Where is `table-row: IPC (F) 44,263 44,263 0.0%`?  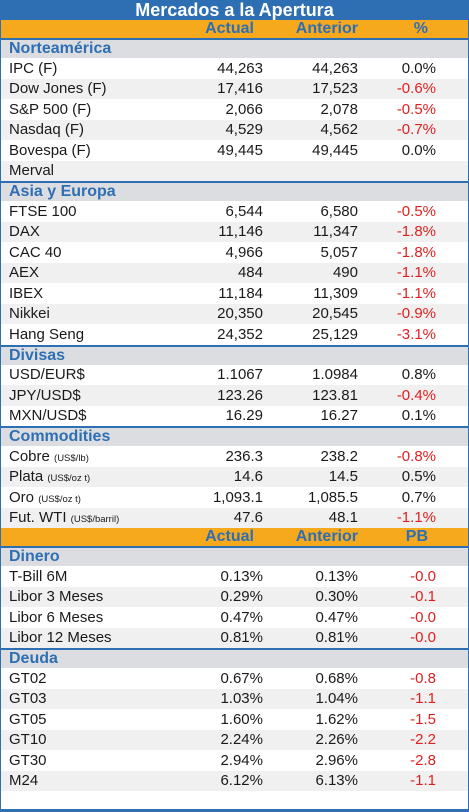 table-row: IPC (F) 44,263 44,263 0.0% is located at coordinates (234, 68).